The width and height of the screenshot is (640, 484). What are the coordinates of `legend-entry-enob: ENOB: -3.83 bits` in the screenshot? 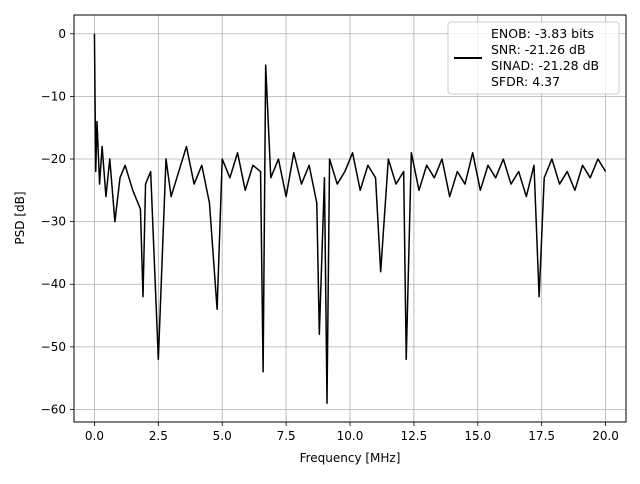 It's located at (542, 33).